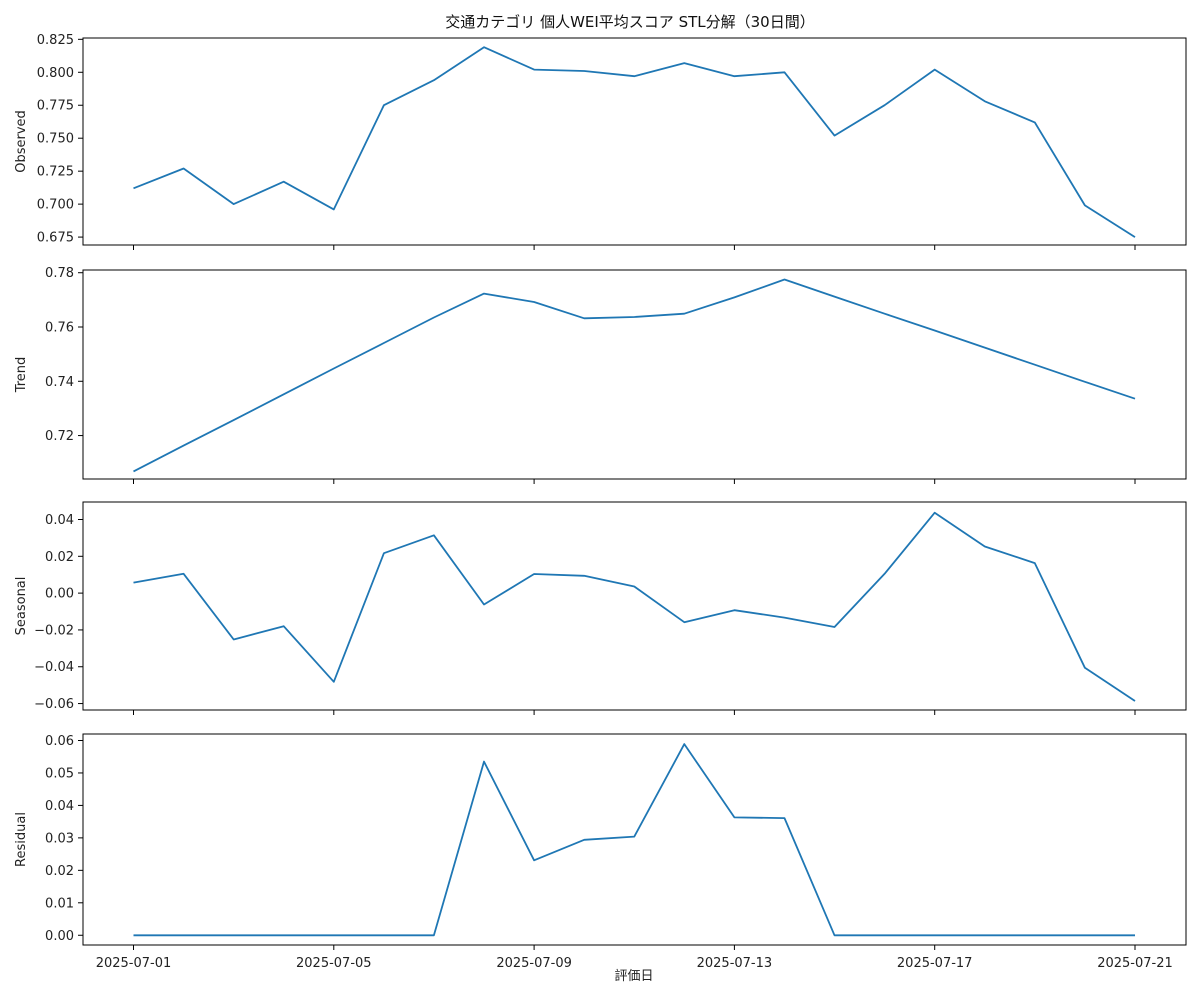 Image resolution: width=1200 pixels, height=1000 pixels. Describe the element at coordinates (21, 606) in the screenshot. I see `y-axis-label: Seasonal` at that location.